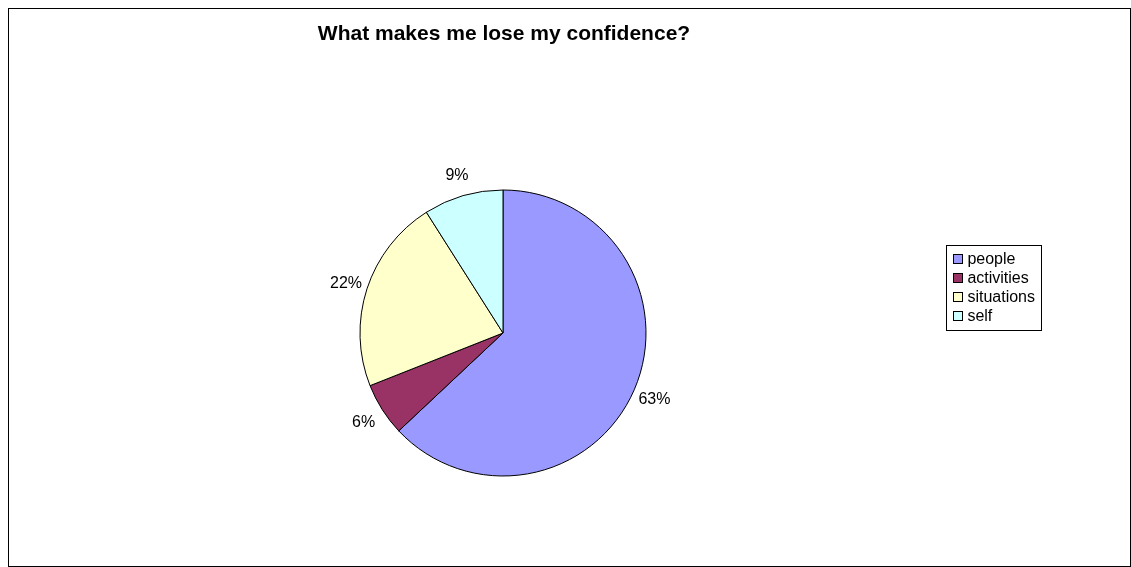 The height and width of the screenshot is (567, 1131). What do you see at coordinates (504, 33) in the screenshot?
I see `chart-title: What makes me lose my confidence?` at bounding box center [504, 33].